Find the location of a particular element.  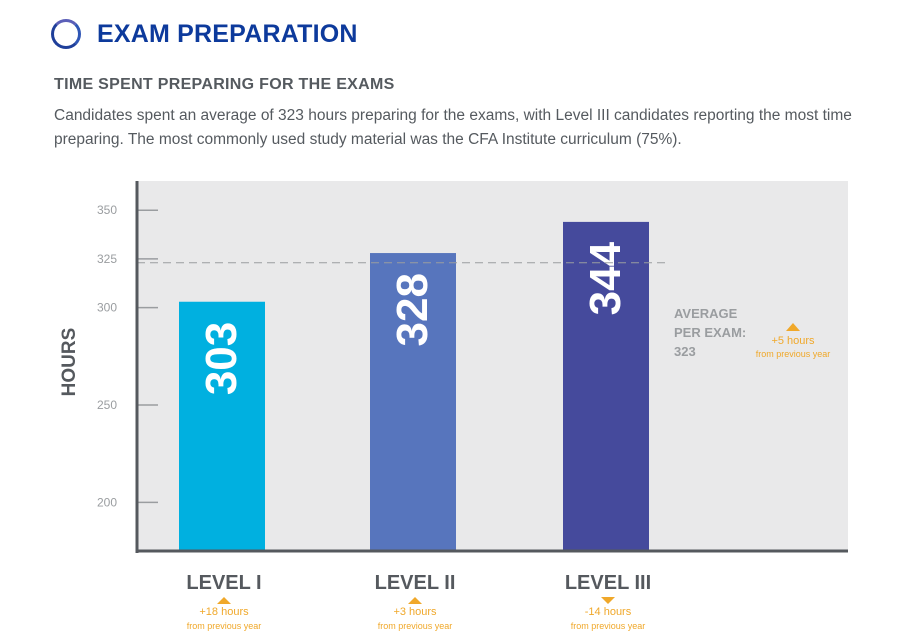

page-header: EXAM PREPARATION is located at coordinates (204, 34).